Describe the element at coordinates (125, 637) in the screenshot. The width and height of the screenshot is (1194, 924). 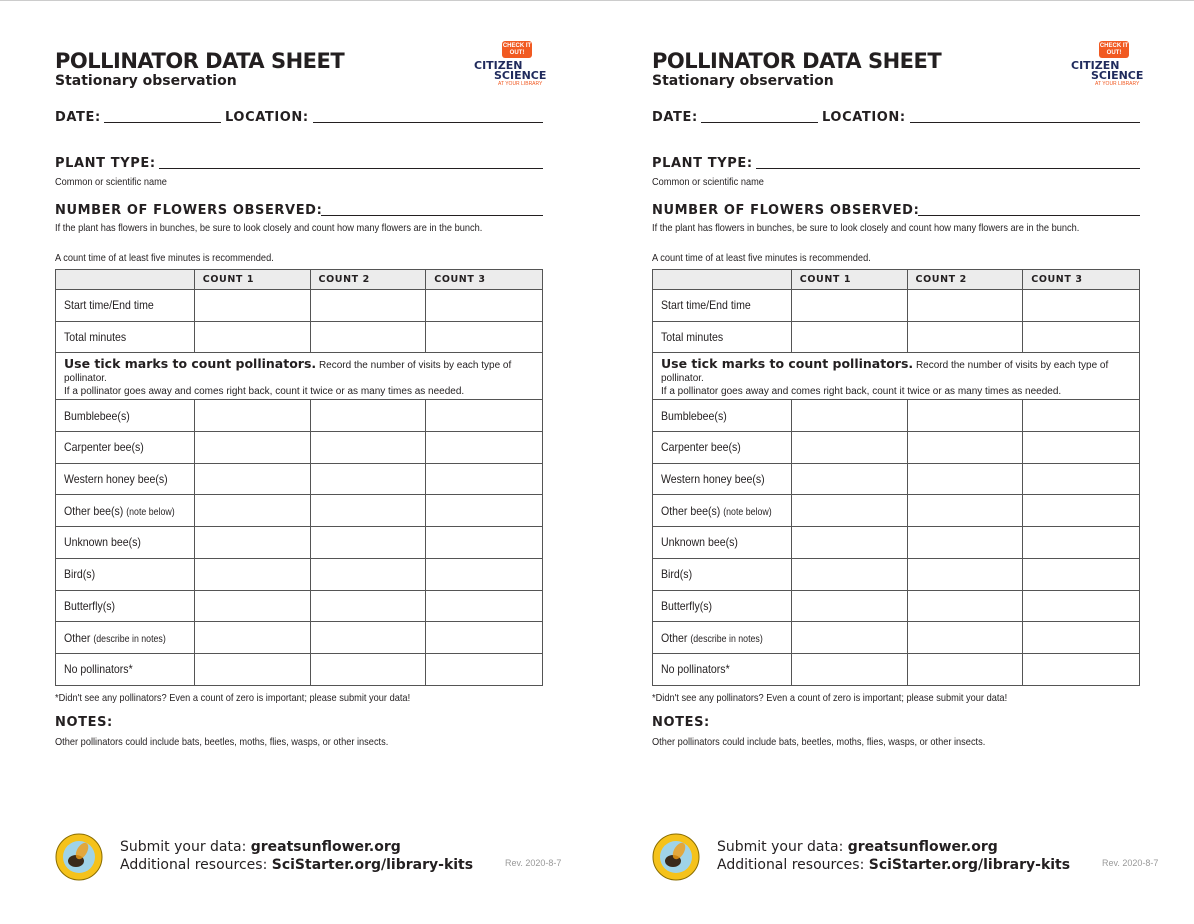
I see `row-label: Other (describe in notes)` at that location.